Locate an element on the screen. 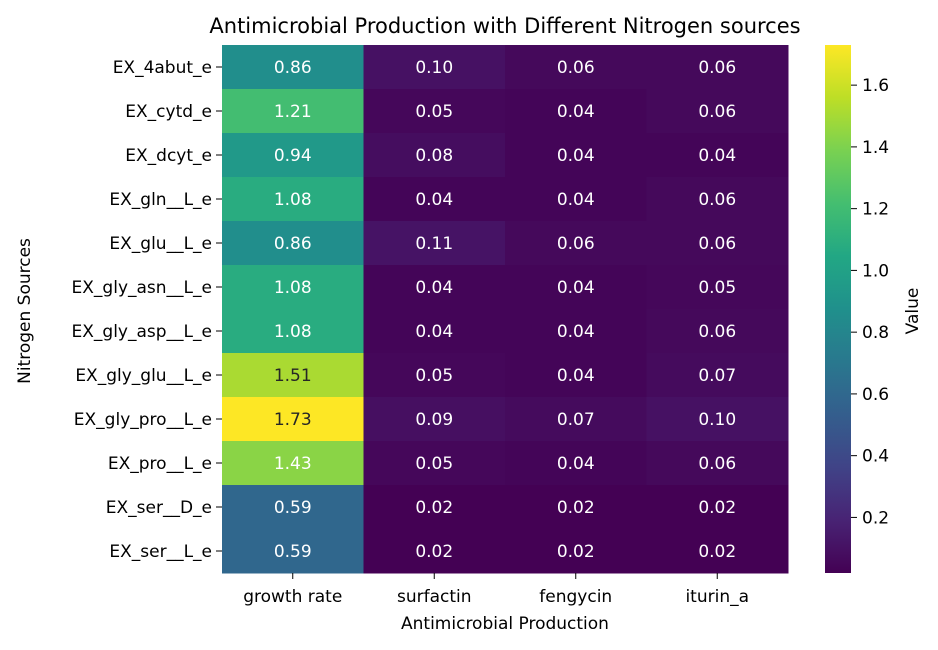 Image resolution: width=938 pixels, height=650 pixels. cell-value-label: 1.21 is located at coordinates (293, 112).